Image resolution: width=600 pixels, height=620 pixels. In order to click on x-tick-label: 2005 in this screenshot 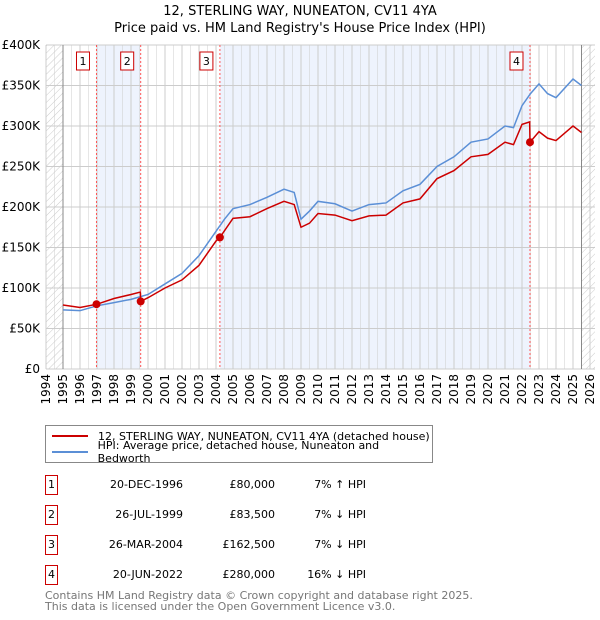, I will do `click(233, 389)`.